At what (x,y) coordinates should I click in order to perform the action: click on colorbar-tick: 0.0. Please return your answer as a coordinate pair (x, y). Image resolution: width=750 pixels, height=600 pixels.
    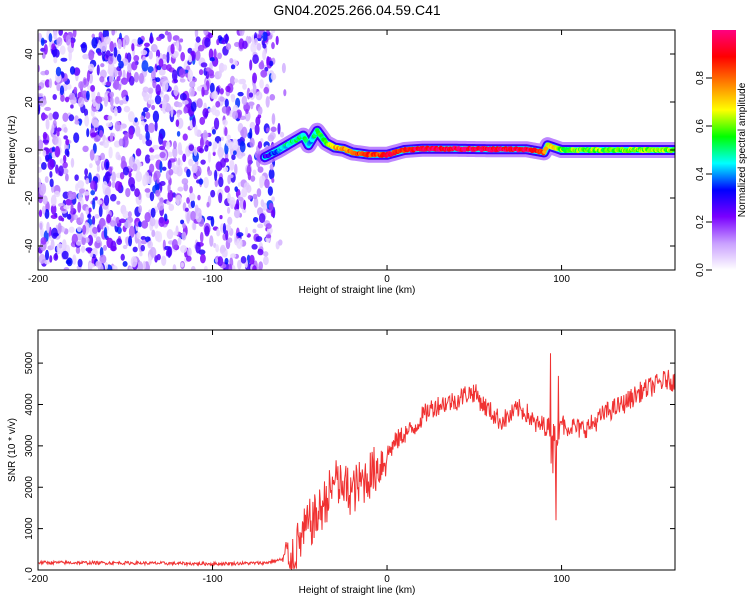
    Looking at the image, I should click on (703, 270).